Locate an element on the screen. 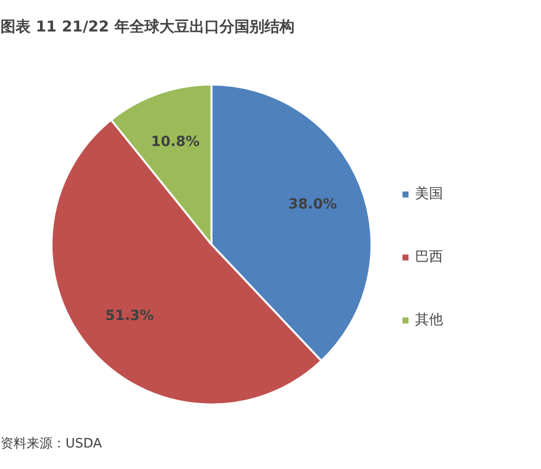 The height and width of the screenshot is (469, 541). chart-title: 图表 11 21/22 年全球大豆出口分国别结构 is located at coordinates (147, 27).